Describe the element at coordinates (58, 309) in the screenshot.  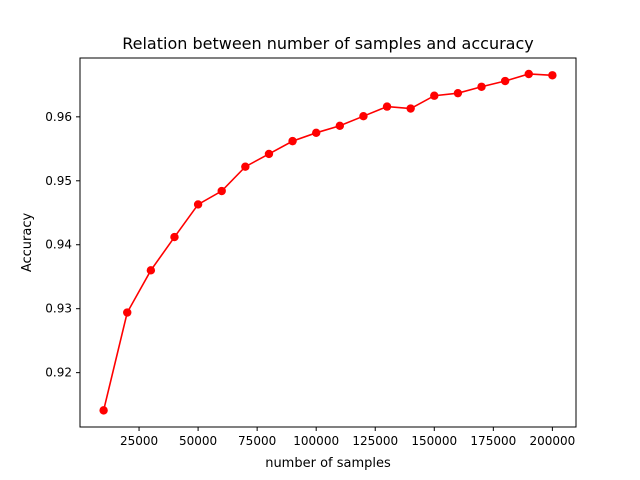
I see `y-tick-label: 0.93` at that location.